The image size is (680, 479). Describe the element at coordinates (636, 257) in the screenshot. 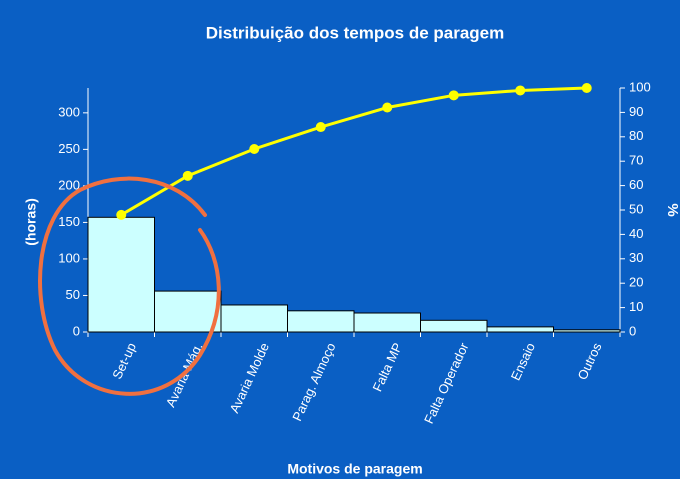

I see `y2-tick-label: 30` at that location.